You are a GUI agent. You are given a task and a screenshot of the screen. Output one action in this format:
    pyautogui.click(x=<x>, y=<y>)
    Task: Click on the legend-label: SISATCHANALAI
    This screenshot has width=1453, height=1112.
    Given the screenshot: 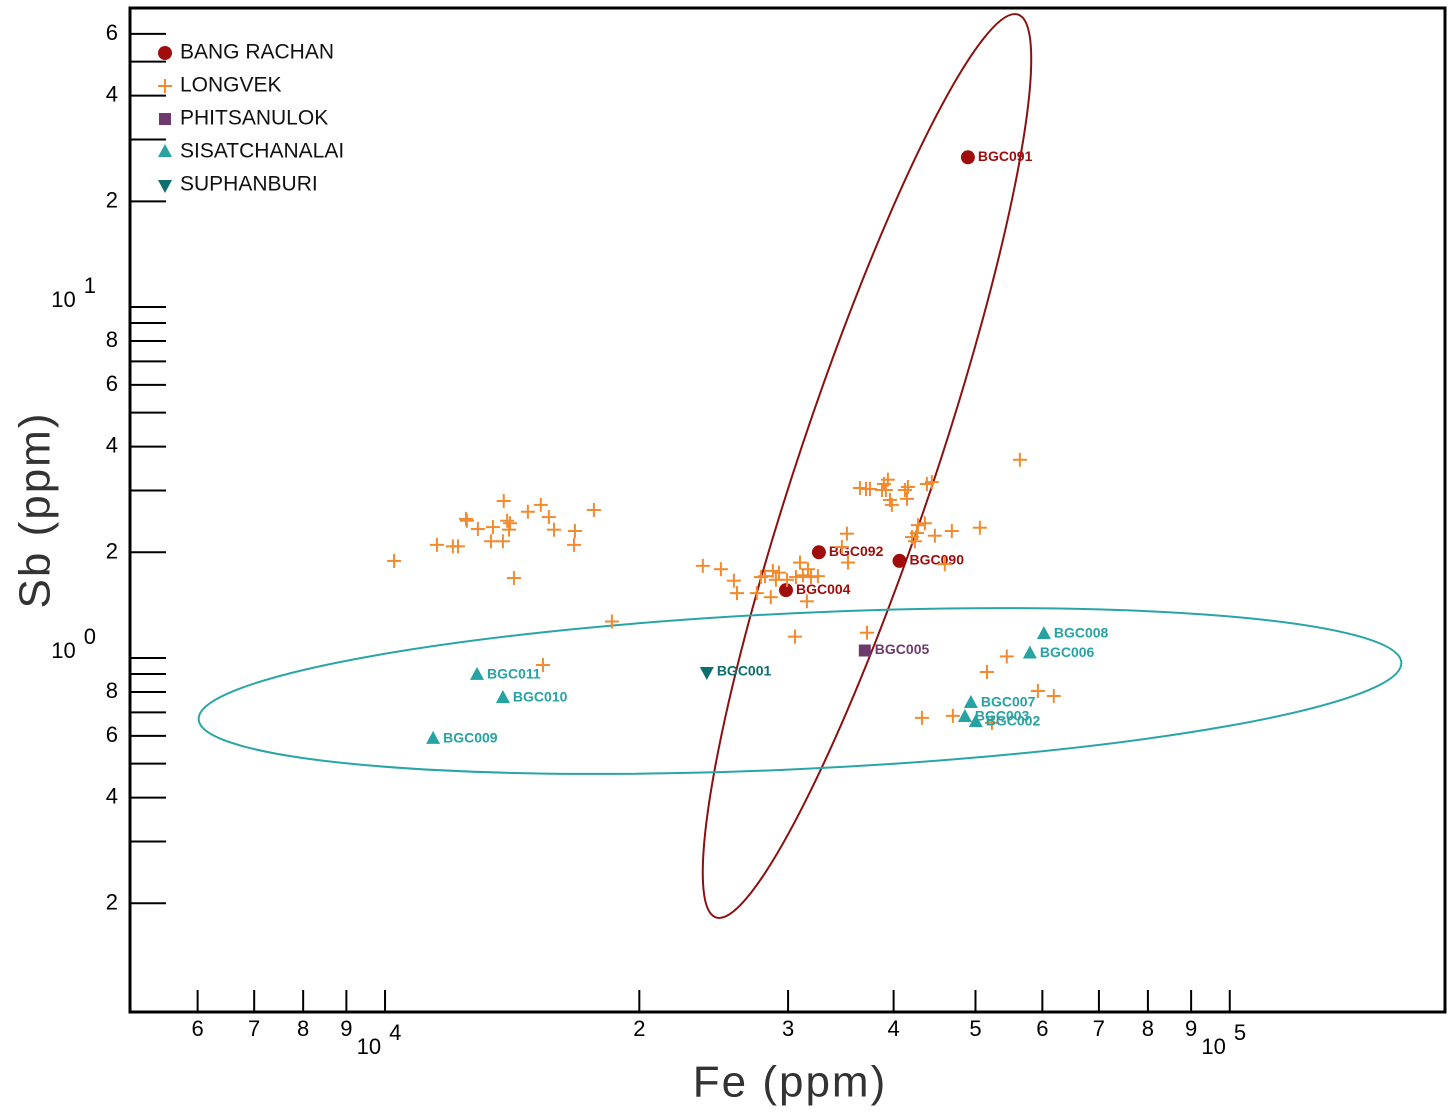 What is the action you would take?
    pyautogui.click(x=262, y=151)
    